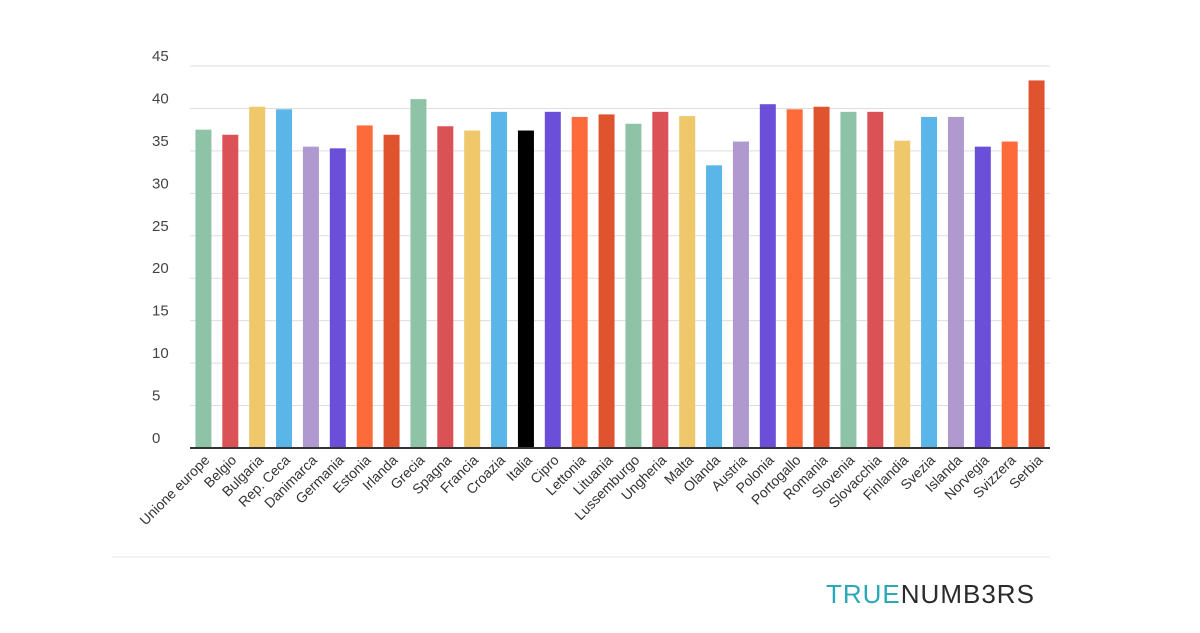  Describe the element at coordinates (967, 594) in the screenshot. I see `brand-logo-part2: NUMB3RS` at that location.